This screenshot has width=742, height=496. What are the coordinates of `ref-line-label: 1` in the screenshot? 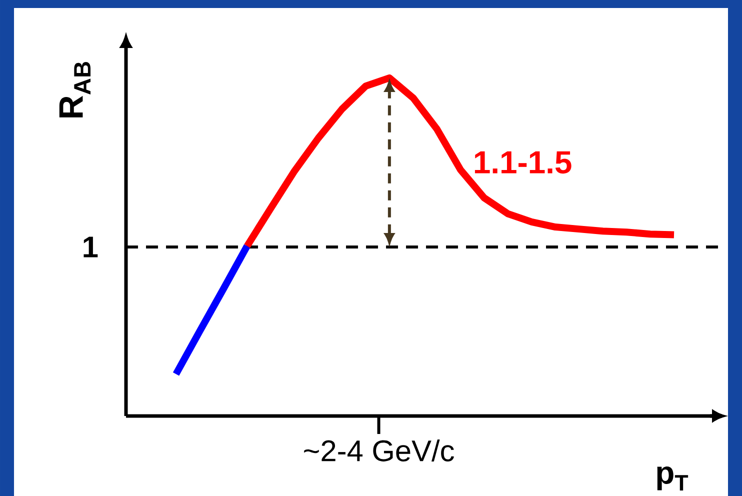 It's located at (91, 247).